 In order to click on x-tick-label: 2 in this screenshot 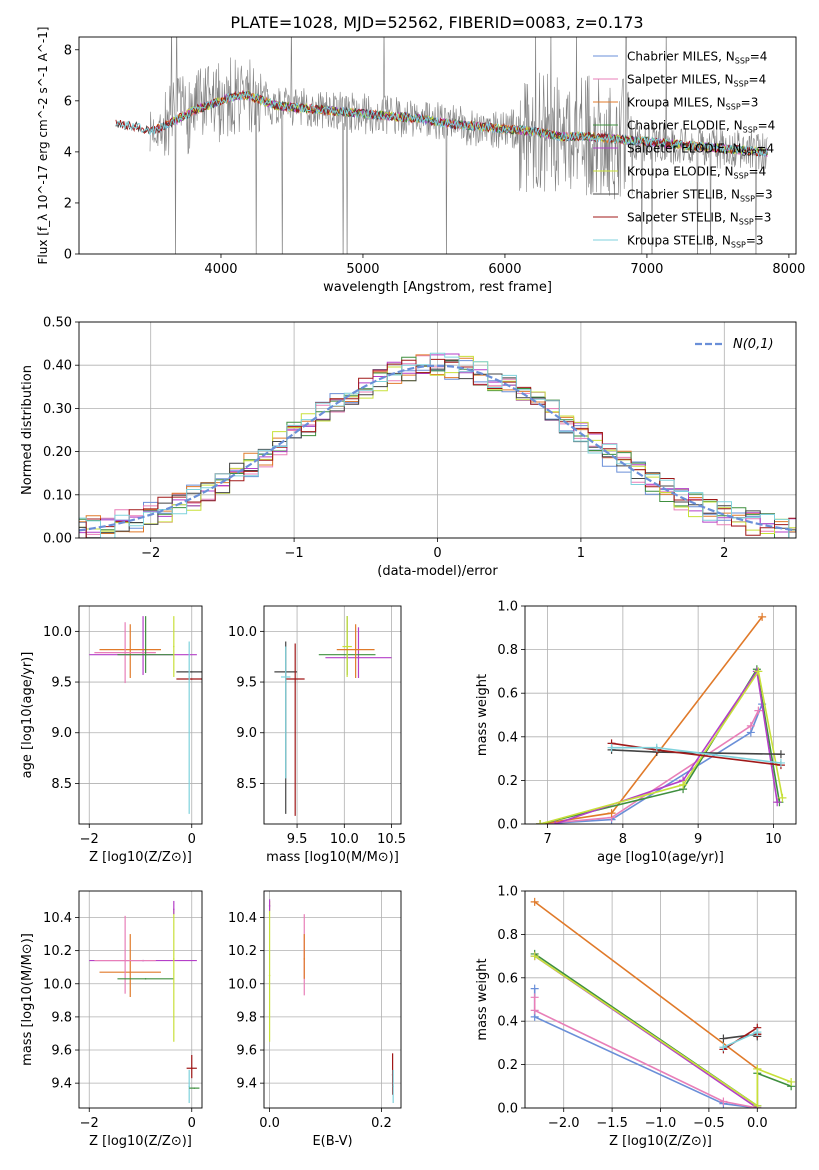, I will do `click(724, 553)`.